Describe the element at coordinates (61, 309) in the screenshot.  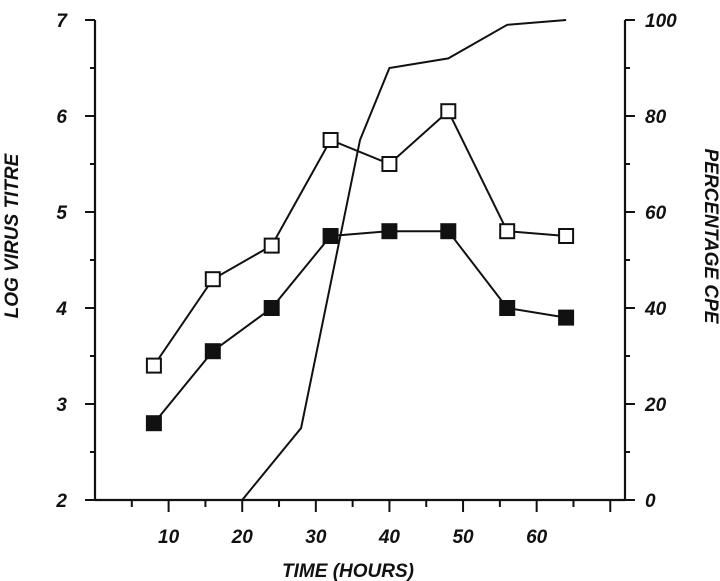
I see `y-tick-label: 4` at that location.